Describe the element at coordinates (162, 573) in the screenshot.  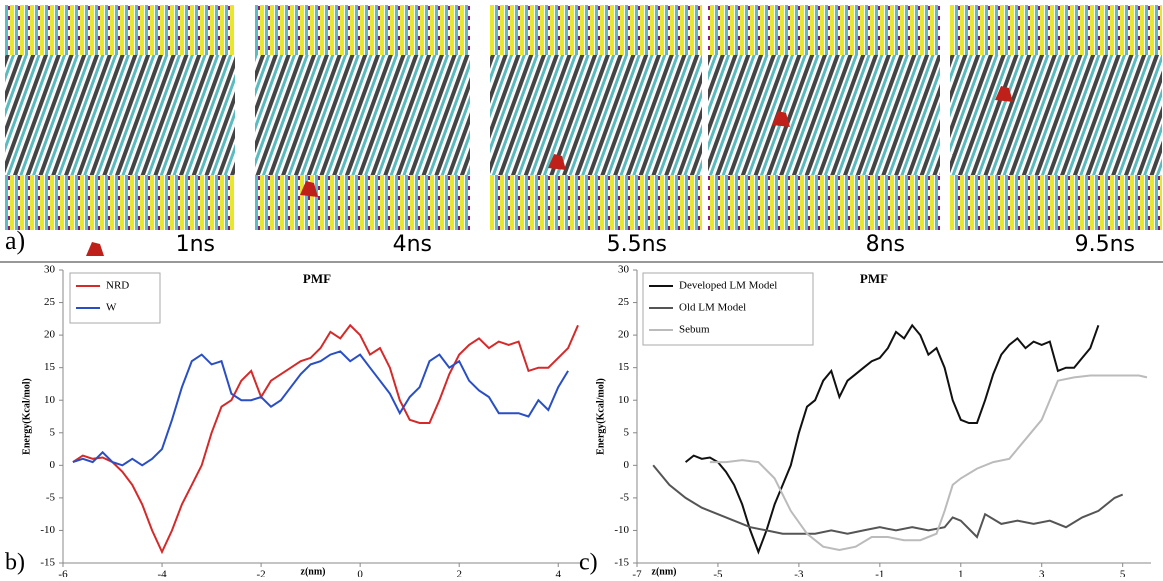
I see `x-tick-label: -4` at that location.